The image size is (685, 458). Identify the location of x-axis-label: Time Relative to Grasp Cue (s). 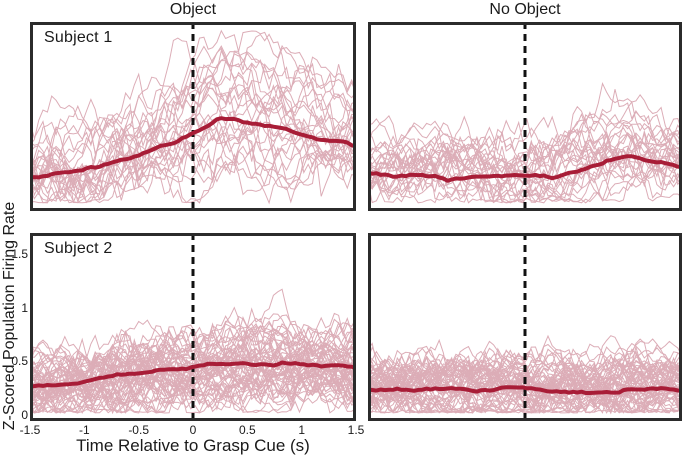
(193, 445).